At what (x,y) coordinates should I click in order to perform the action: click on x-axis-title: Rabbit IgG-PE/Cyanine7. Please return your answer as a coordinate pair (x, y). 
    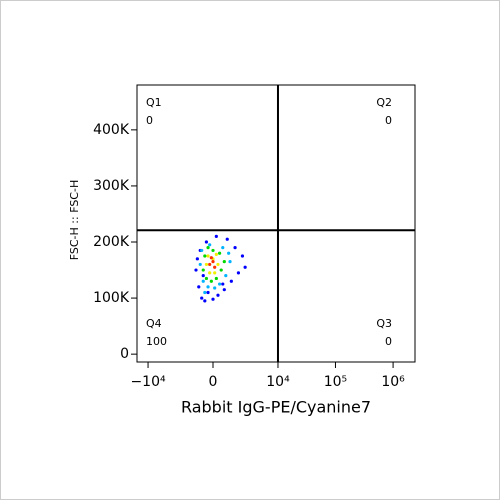
    Looking at the image, I should click on (276, 407).